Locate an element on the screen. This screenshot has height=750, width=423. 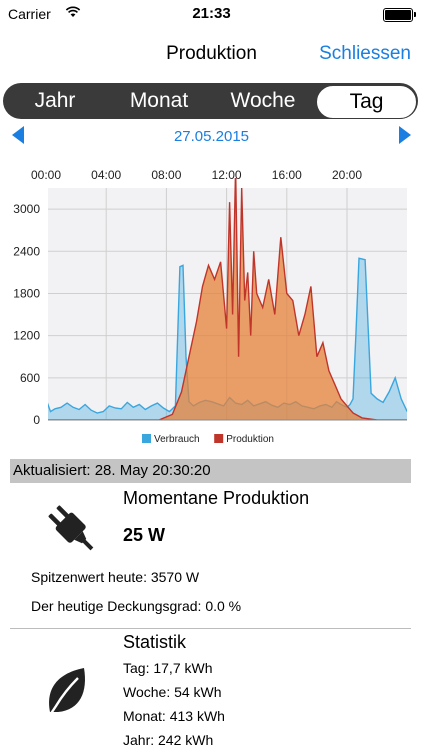
legend-swatch-verbrauch is located at coordinates (146, 438).